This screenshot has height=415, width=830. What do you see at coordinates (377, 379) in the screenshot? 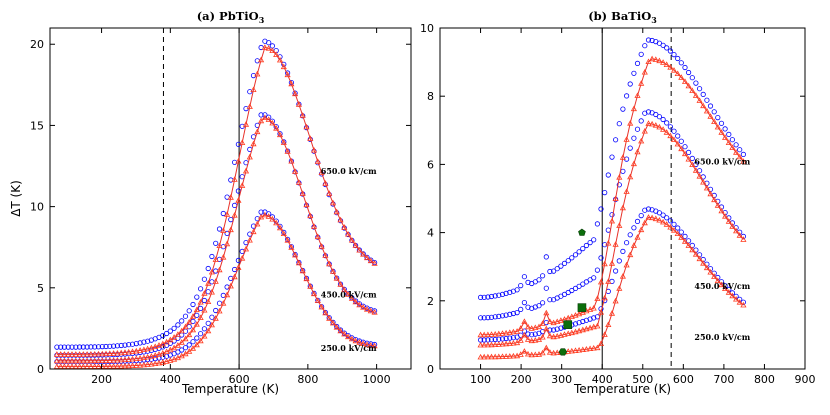
I see `panel-a-xtick-label: 1000` at bounding box center [377, 379].